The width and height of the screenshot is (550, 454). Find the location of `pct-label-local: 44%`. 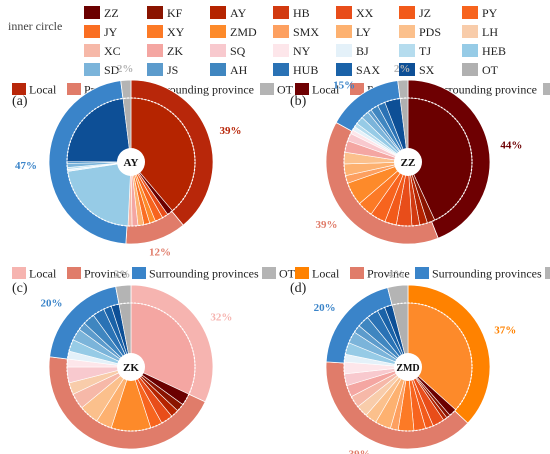

pct-label-local: 44% is located at coordinates (511, 145).